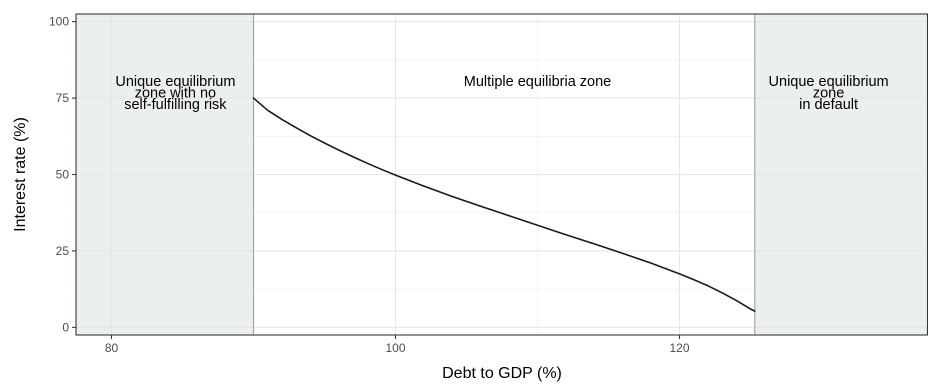 The image size is (928, 385). What do you see at coordinates (538, 82) in the screenshot?
I see `zone-2-label-line: Multiple equilibria zone` at bounding box center [538, 82].